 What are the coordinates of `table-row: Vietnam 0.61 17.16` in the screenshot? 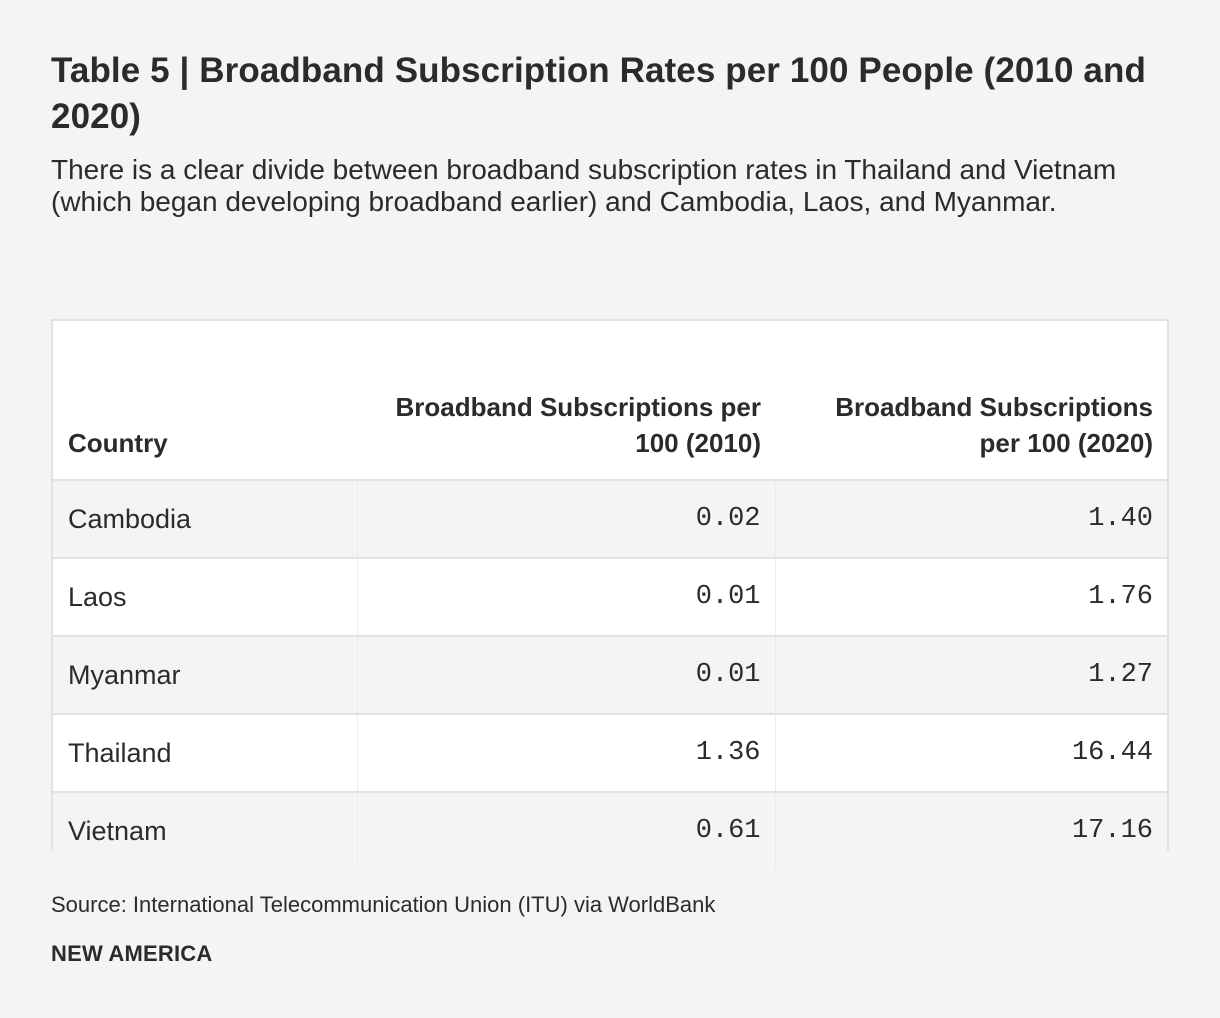 It's located at (610, 830).